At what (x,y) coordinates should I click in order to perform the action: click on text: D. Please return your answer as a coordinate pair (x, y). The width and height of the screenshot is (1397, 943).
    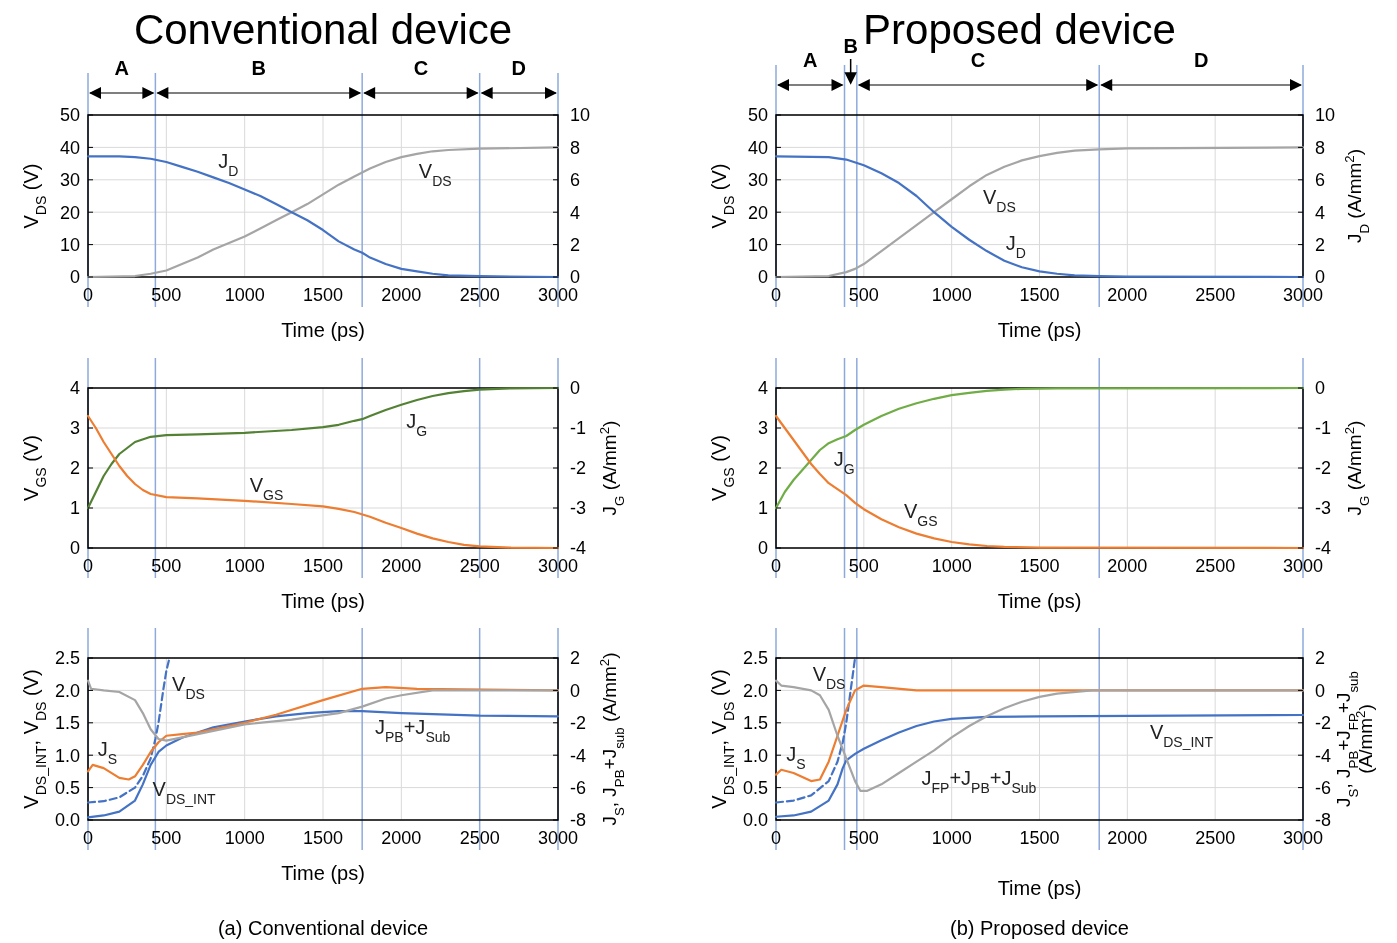
    Looking at the image, I should click on (1201, 60).